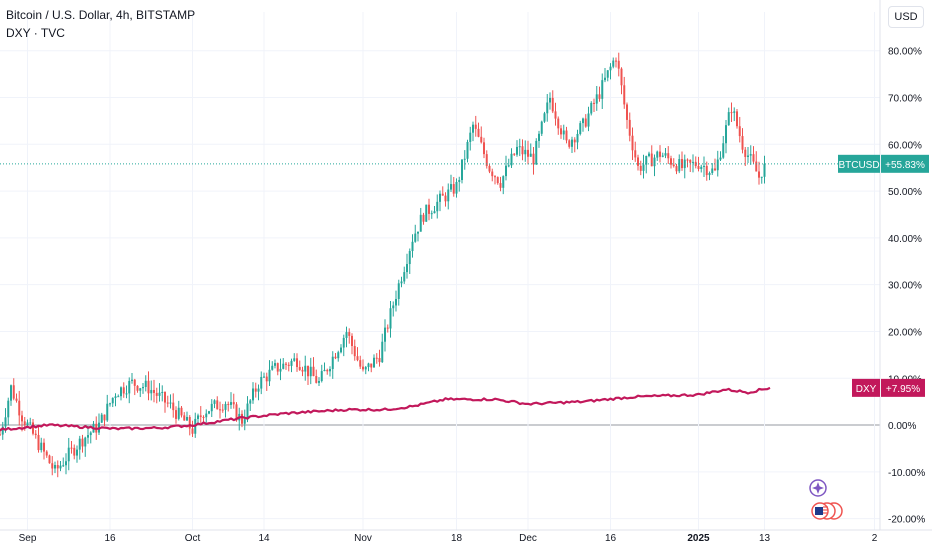 This screenshot has width=932, height=555. I want to click on y-tick-label: -20.00%, so click(906, 520).